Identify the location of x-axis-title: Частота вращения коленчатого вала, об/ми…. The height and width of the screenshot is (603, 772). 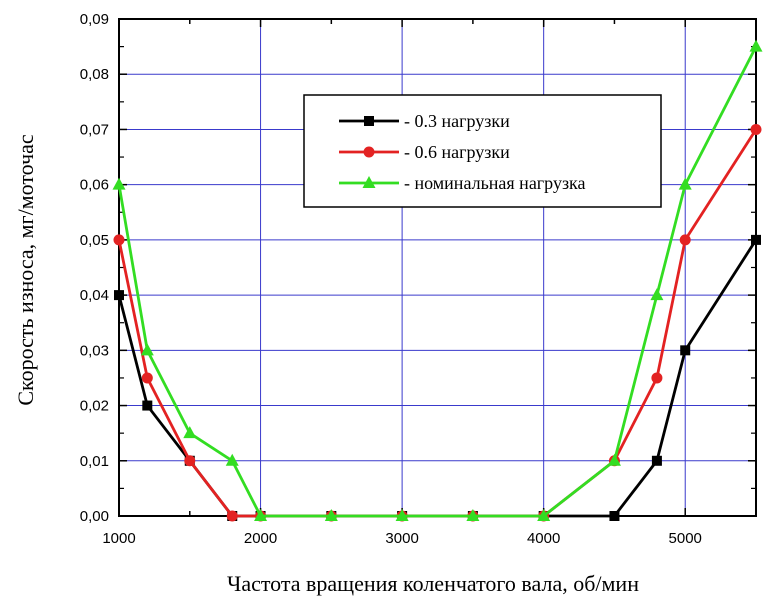
(433, 583).